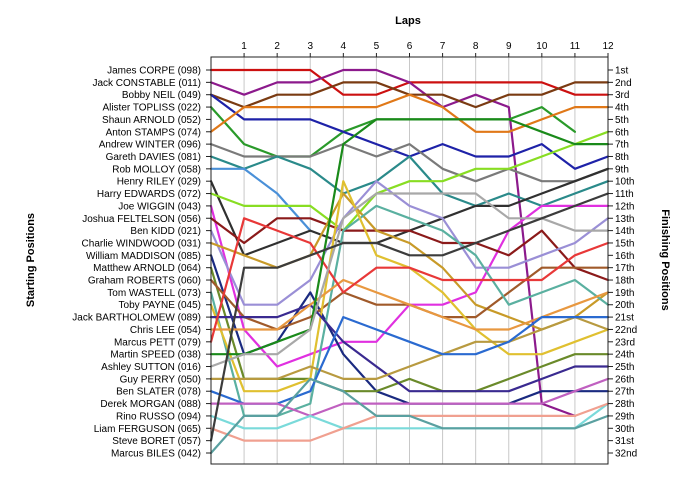 The image size is (700, 480). What do you see at coordinates (427, 49) in the screenshot?
I see `x-ticks: 1 2 3 4 5 6 7 8 9 10 11 12` at bounding box center [427, 49].